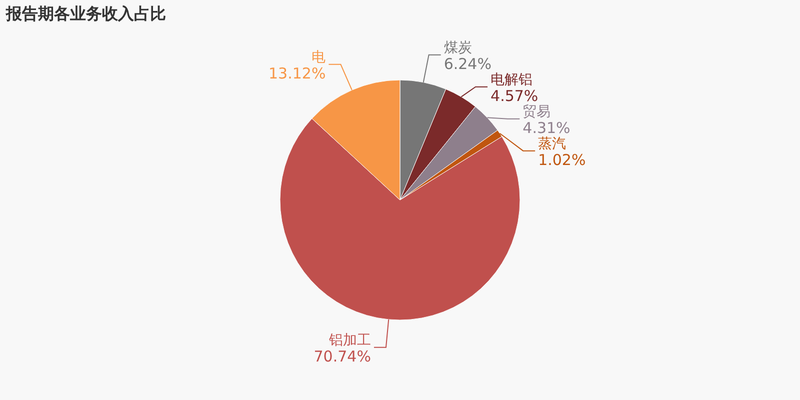 The image size is (800, 400). What do you see at coordinates (349, 340) in the screenshot?
I see `slice-label: 铝加工` at bounding box center [349, 340].